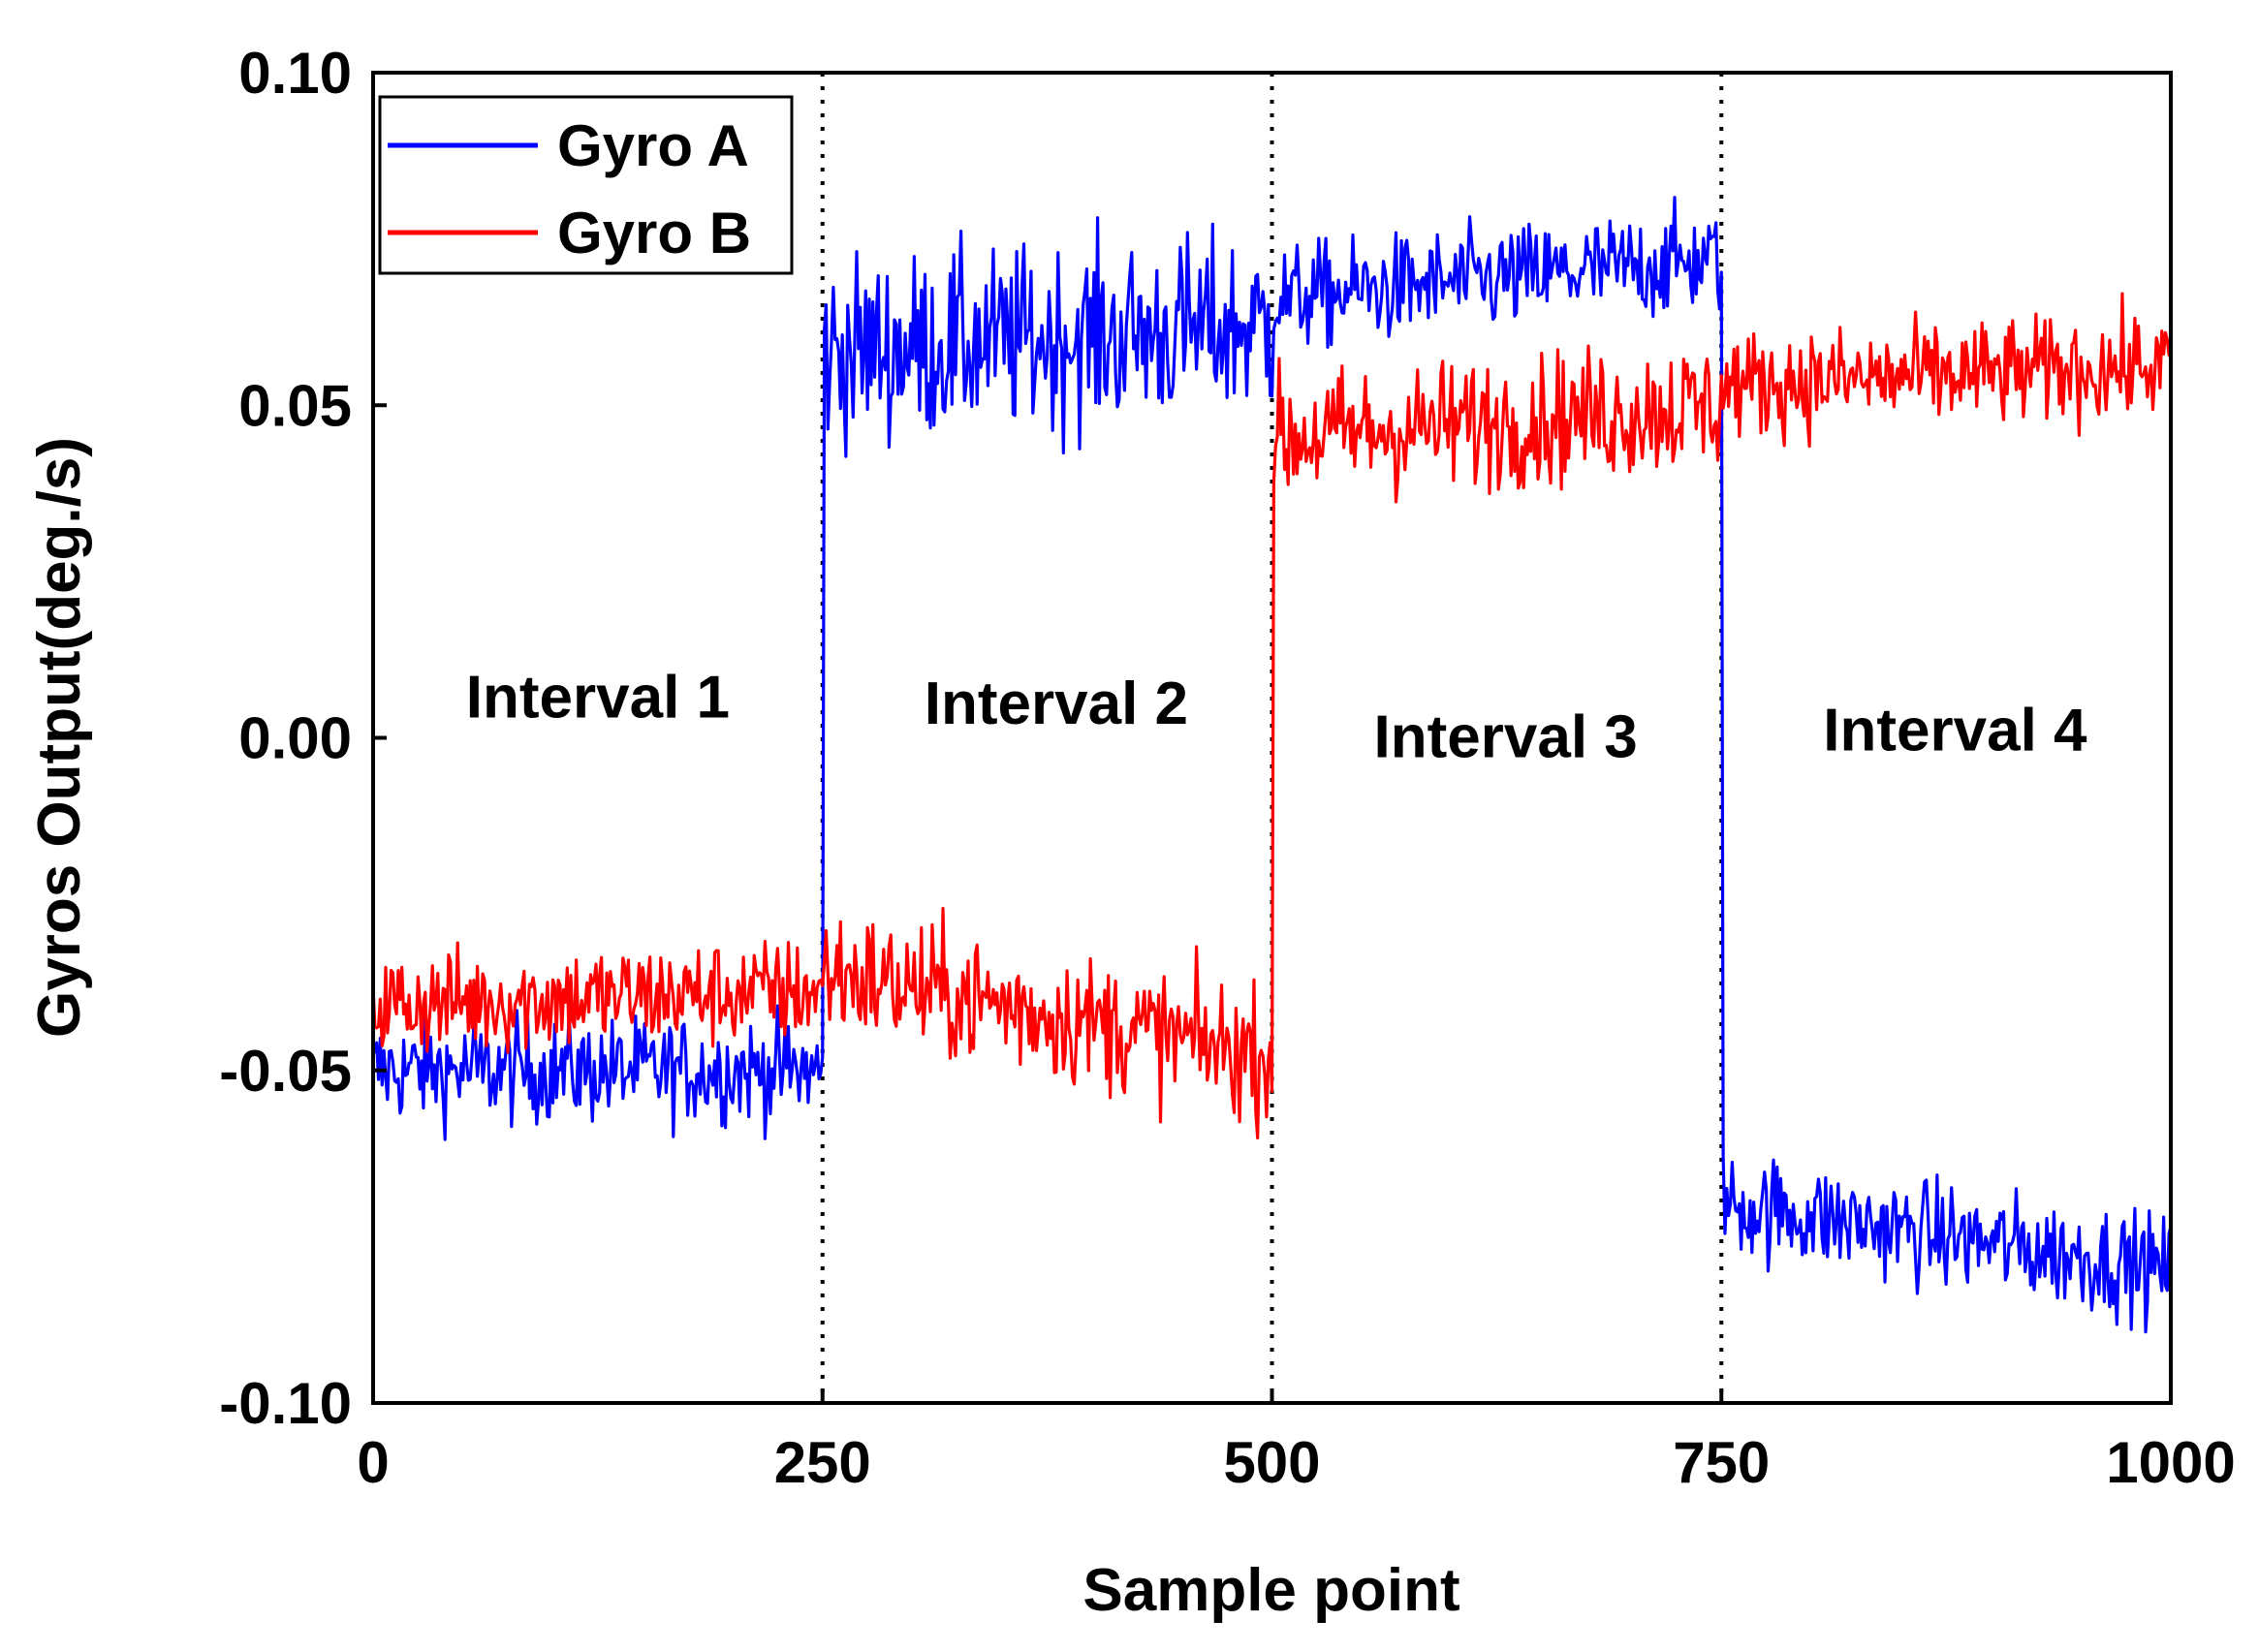  What do you see at coordinates (653, 145) in the screenshot?
I see `legend-label-gyro-a: Gyro A` at bounding box center [653, 145].